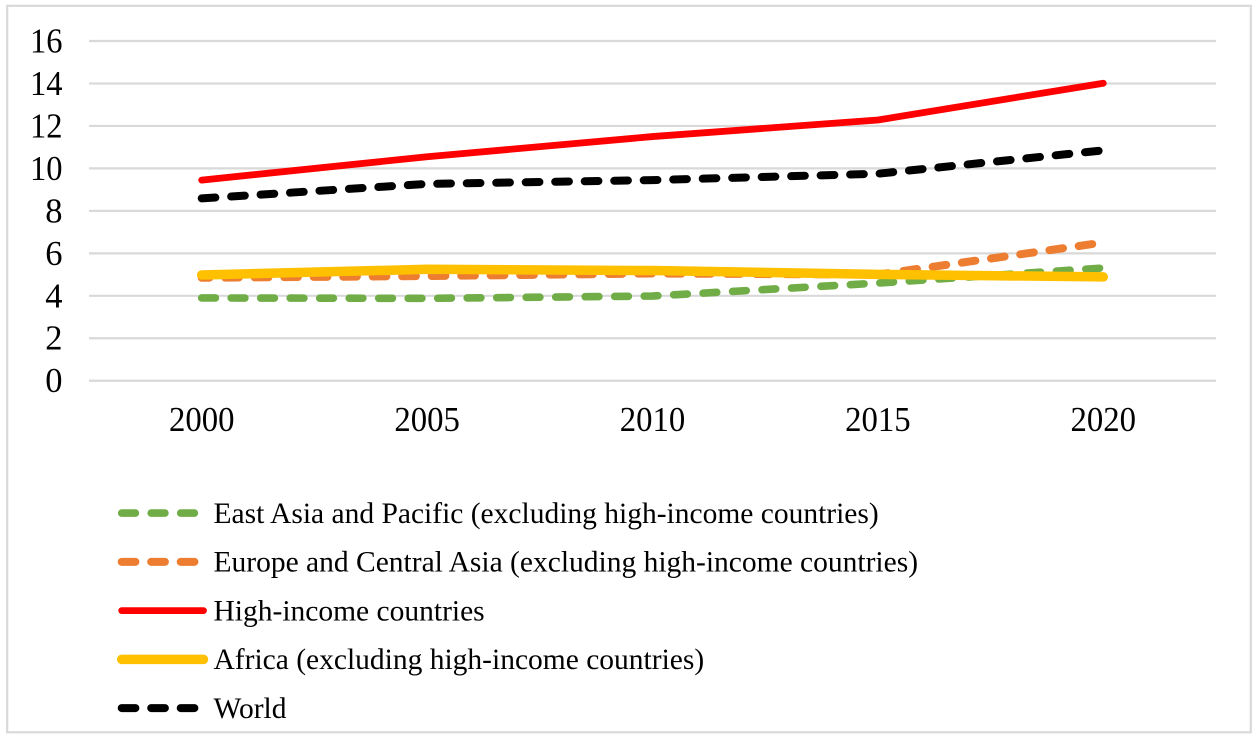 Image resolution: width=1257 pixels, height=739 pixels. Describe the element at coordinates (878, 420) in the screenshot. I see `svg-text: 2015` at that location.